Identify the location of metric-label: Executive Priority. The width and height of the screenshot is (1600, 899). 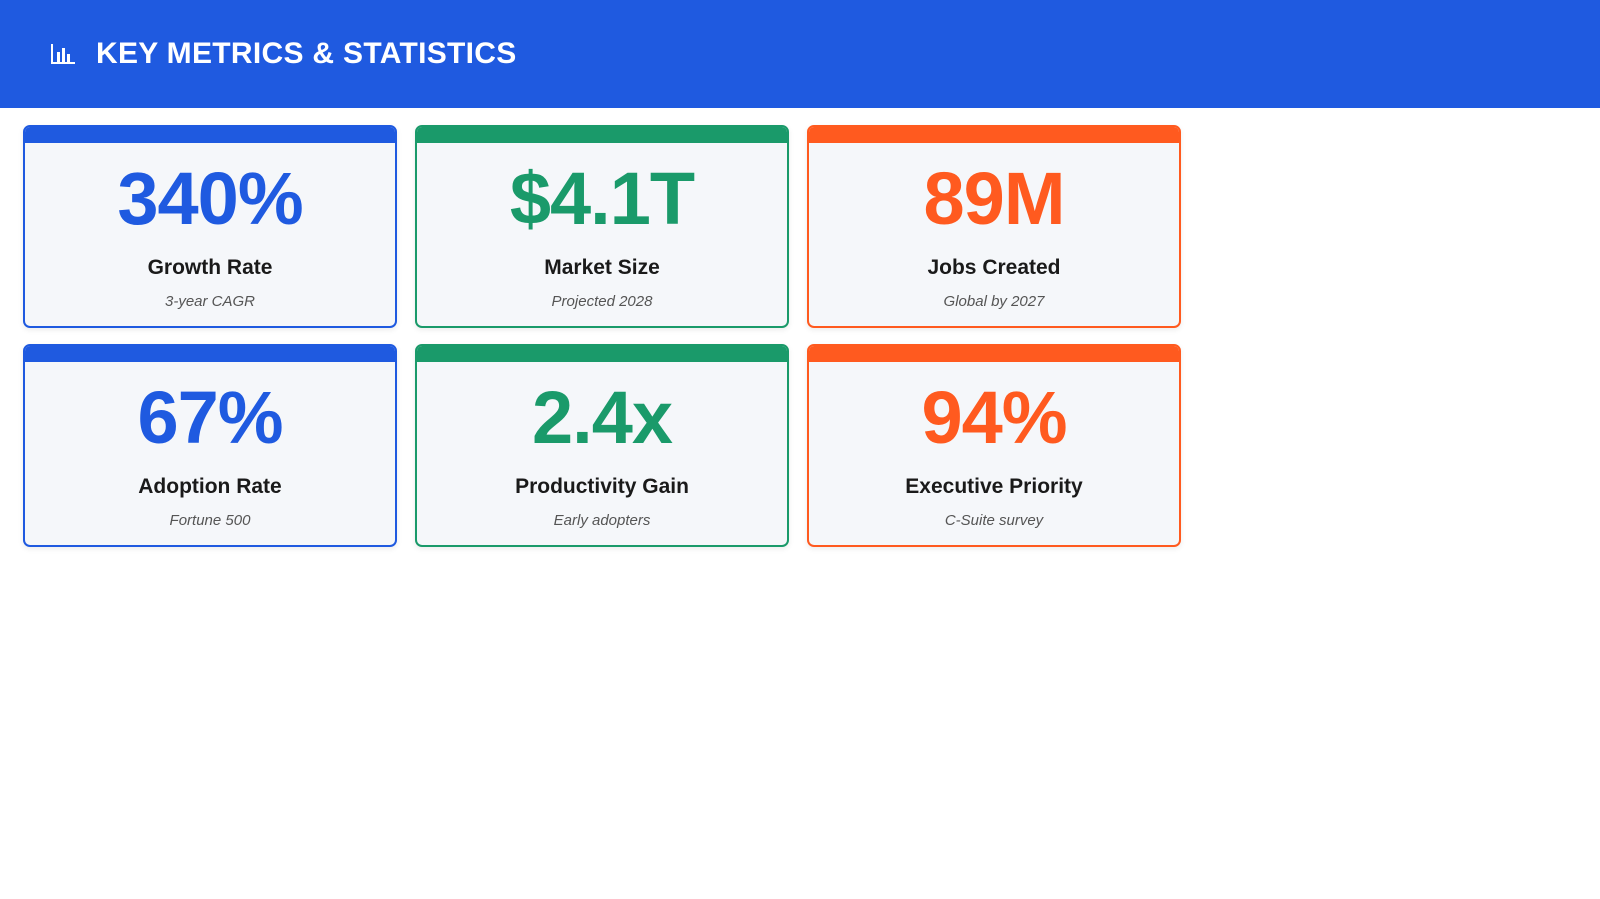
(994, 486).